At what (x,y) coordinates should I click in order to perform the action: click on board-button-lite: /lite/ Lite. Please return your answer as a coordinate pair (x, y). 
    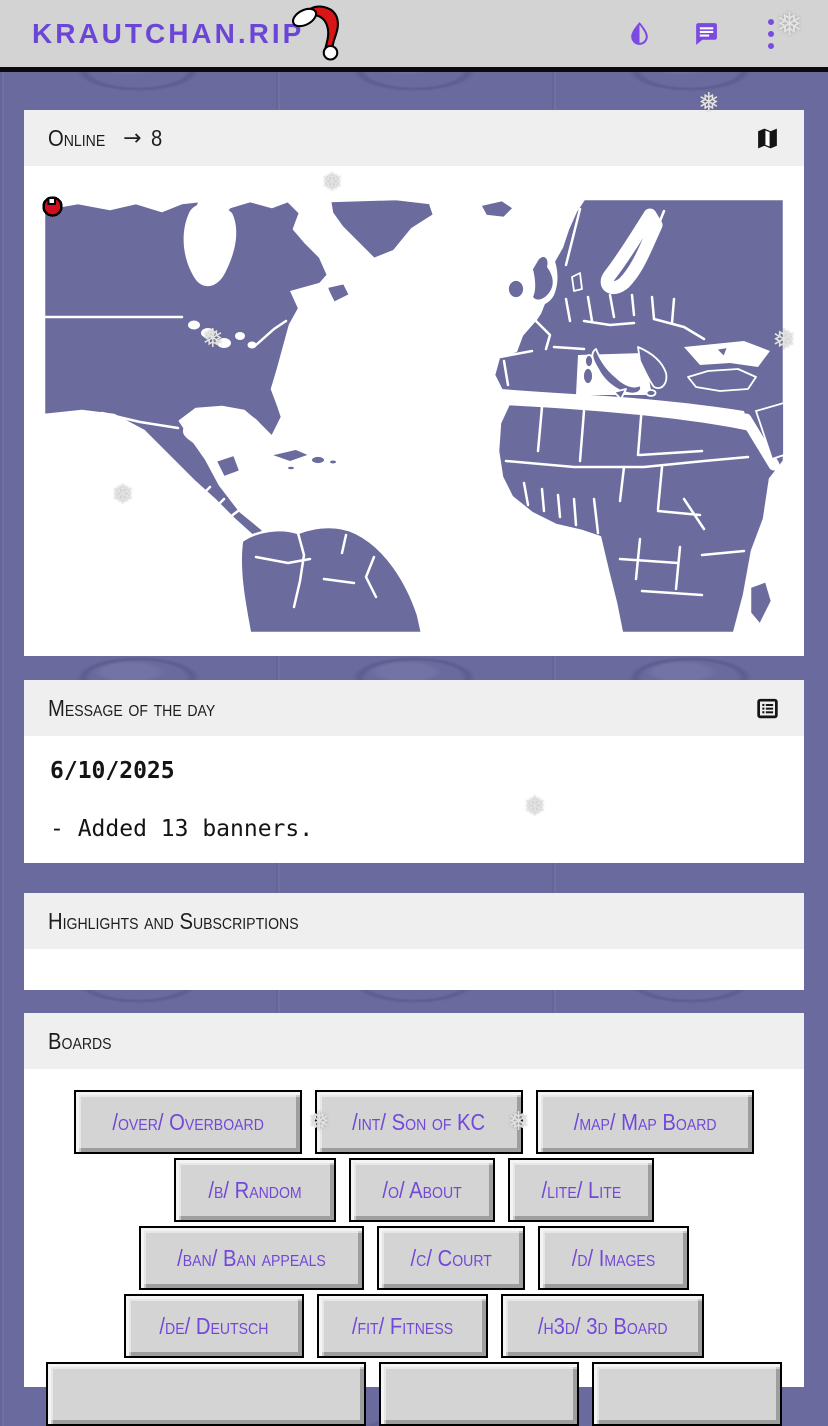
    Looking at the image, I should click on (581, 1190).